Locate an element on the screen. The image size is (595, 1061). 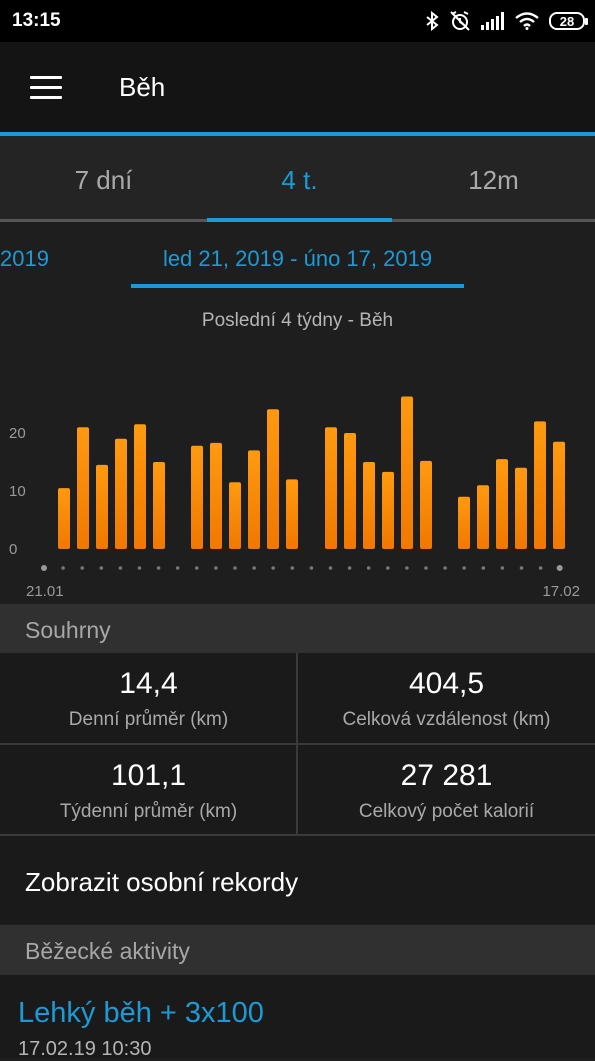
chart-title: Poslední 4 týdny - Běh is located at coordinates (297, 320).